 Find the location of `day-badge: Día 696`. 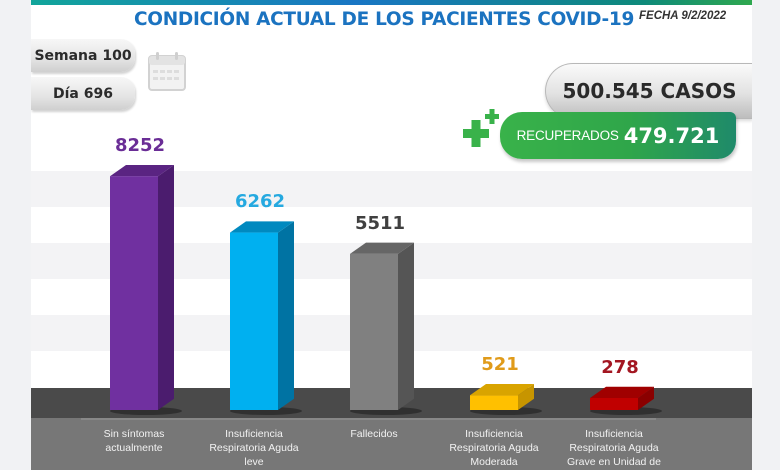

day-badge: Día 696 is located at coordinates (83, 93).